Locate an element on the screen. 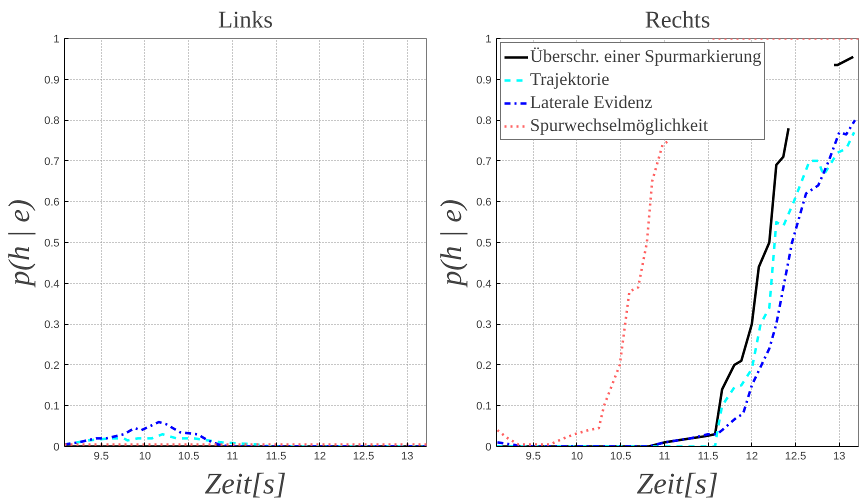 The width and height of the screenshot is (864, 503). legend-label: Überschr. einer Spurmarkierung is located at coordinates (646, 56).